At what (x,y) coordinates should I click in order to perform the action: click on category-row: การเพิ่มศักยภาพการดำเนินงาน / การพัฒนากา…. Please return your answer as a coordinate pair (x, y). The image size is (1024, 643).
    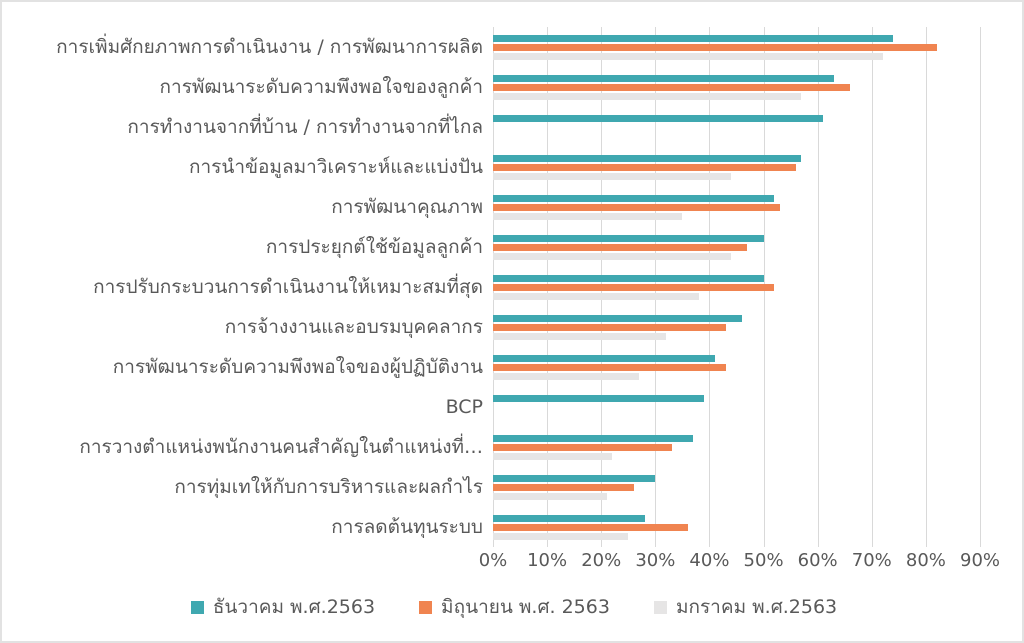
    Looking at the image, I should click on (512, 47).